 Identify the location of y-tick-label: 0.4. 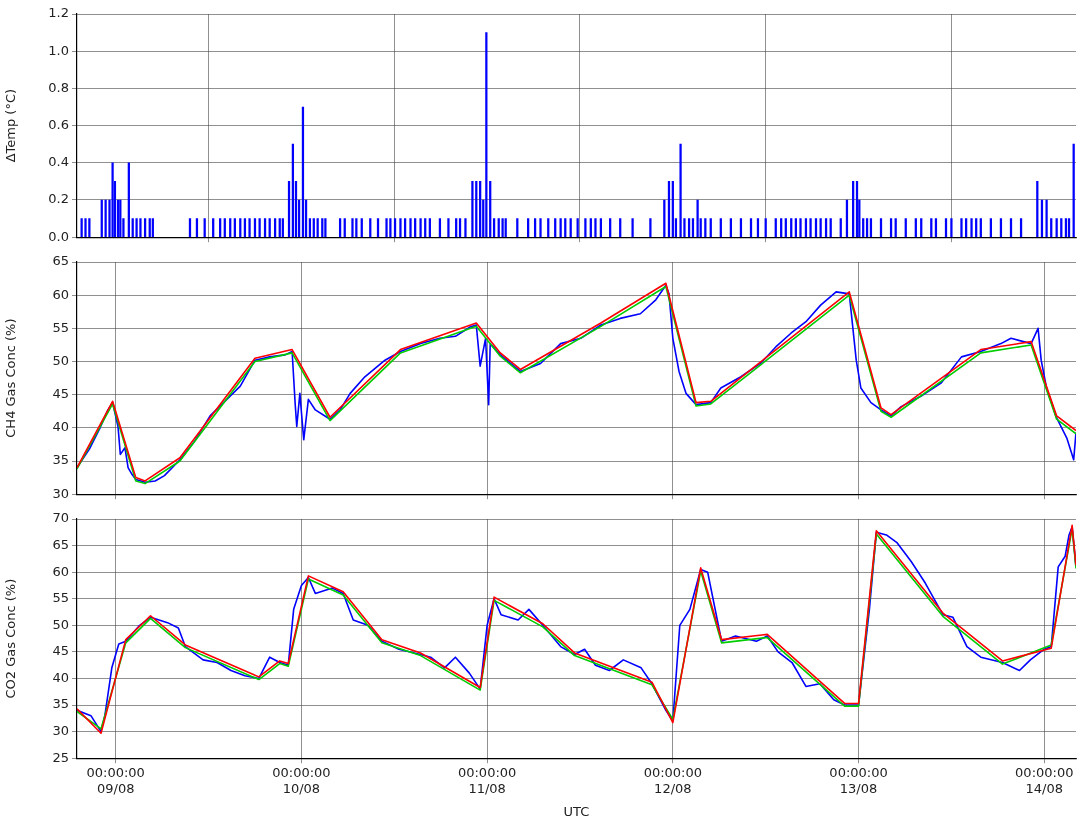
(58, 162).